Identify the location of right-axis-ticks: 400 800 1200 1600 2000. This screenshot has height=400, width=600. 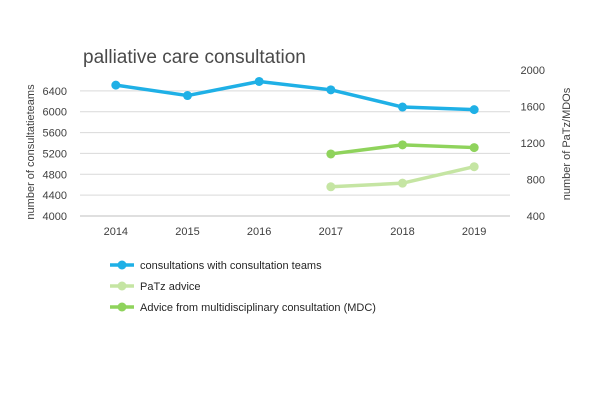
(533, 144).